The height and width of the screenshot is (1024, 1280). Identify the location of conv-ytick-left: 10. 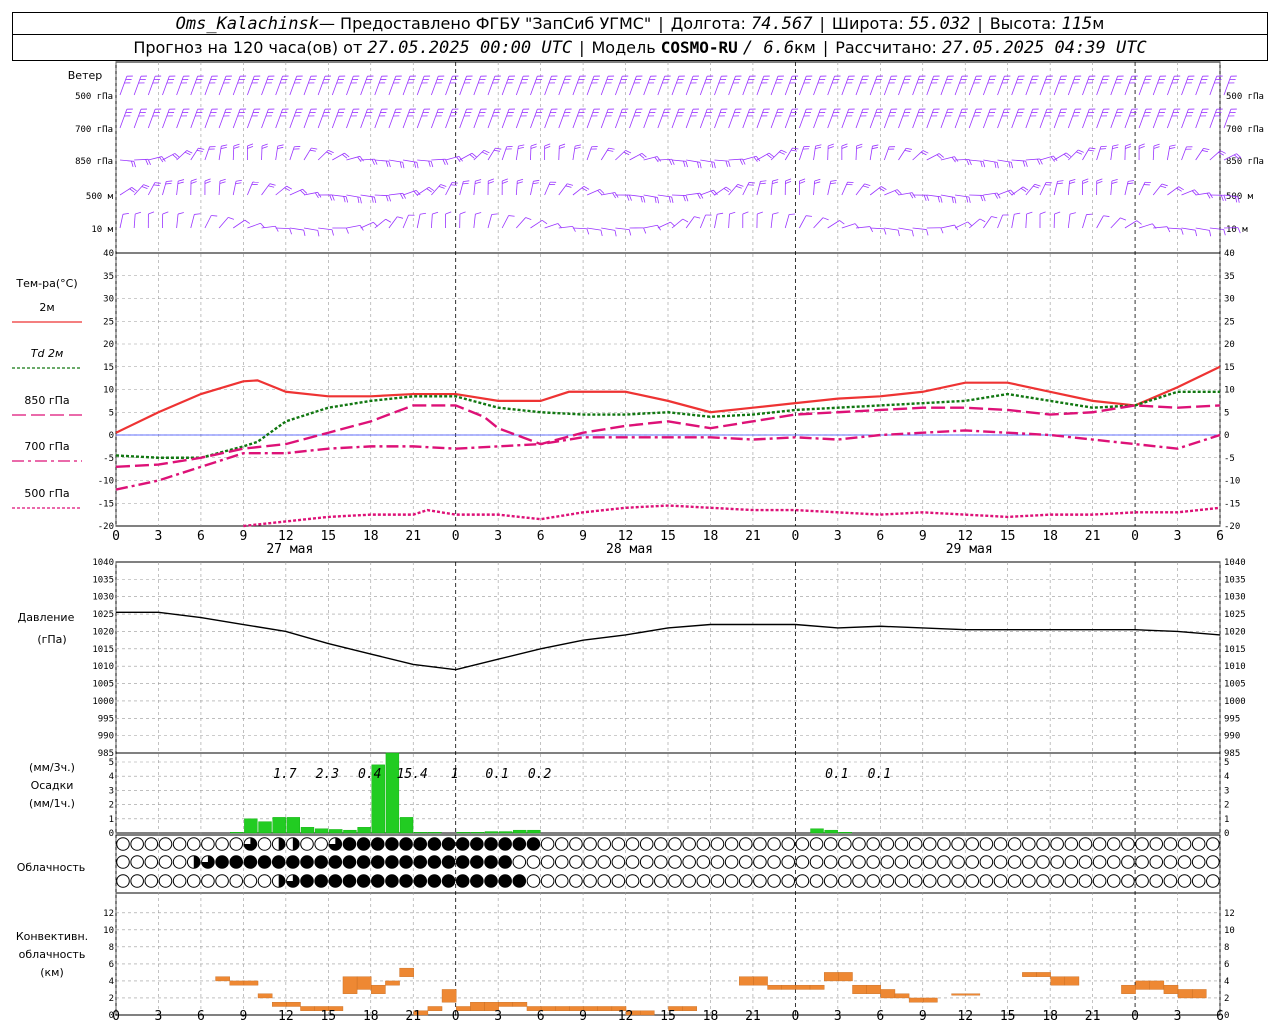
(108, 931).